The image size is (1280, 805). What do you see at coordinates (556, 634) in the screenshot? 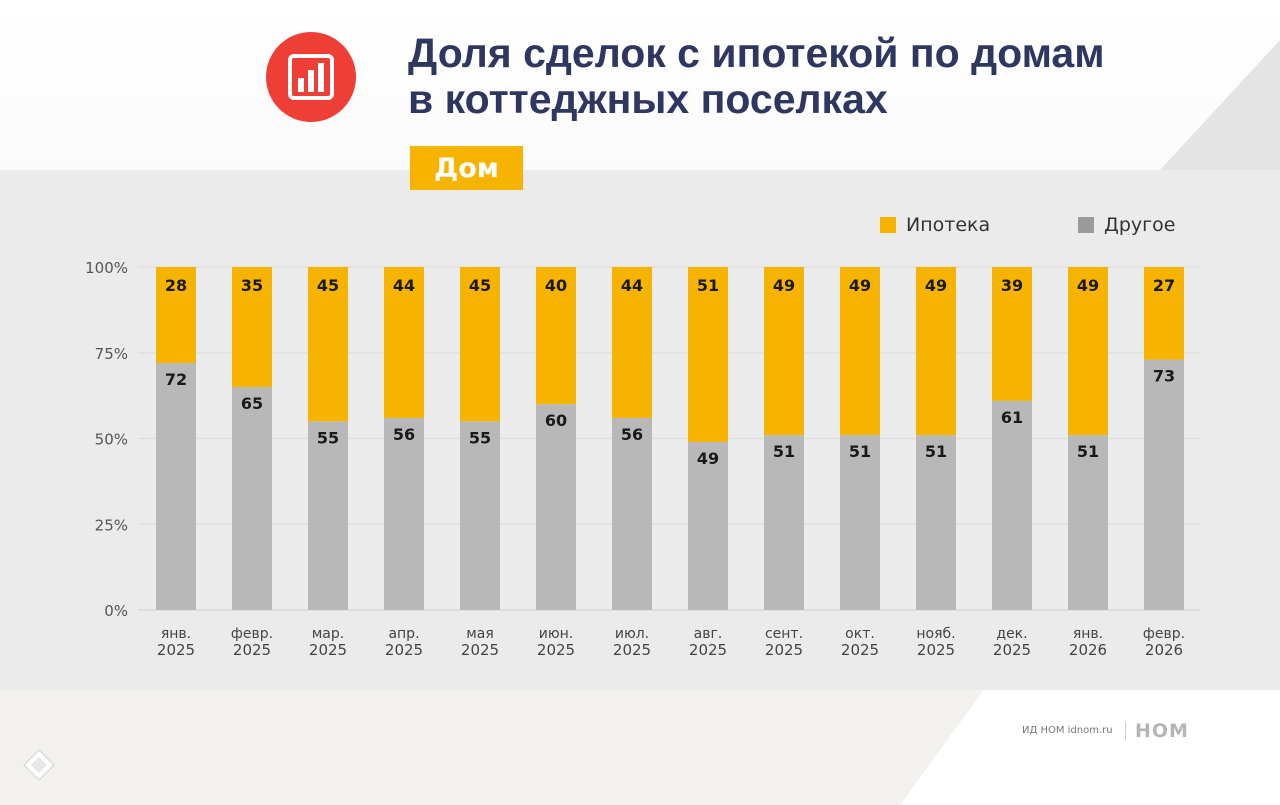
I see `x-tick-label-month: июн.` at bounding box center [556, 634].